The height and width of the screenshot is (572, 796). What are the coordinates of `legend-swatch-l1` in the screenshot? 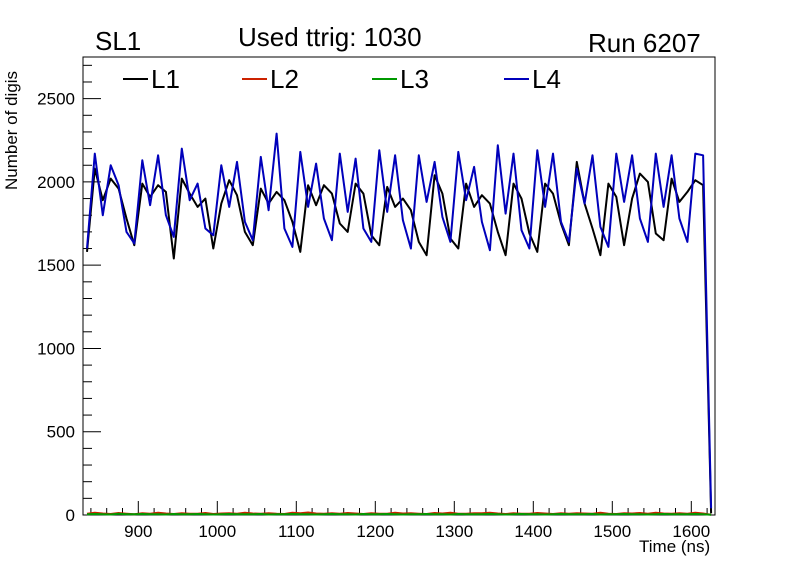 It's located at (135, 79).